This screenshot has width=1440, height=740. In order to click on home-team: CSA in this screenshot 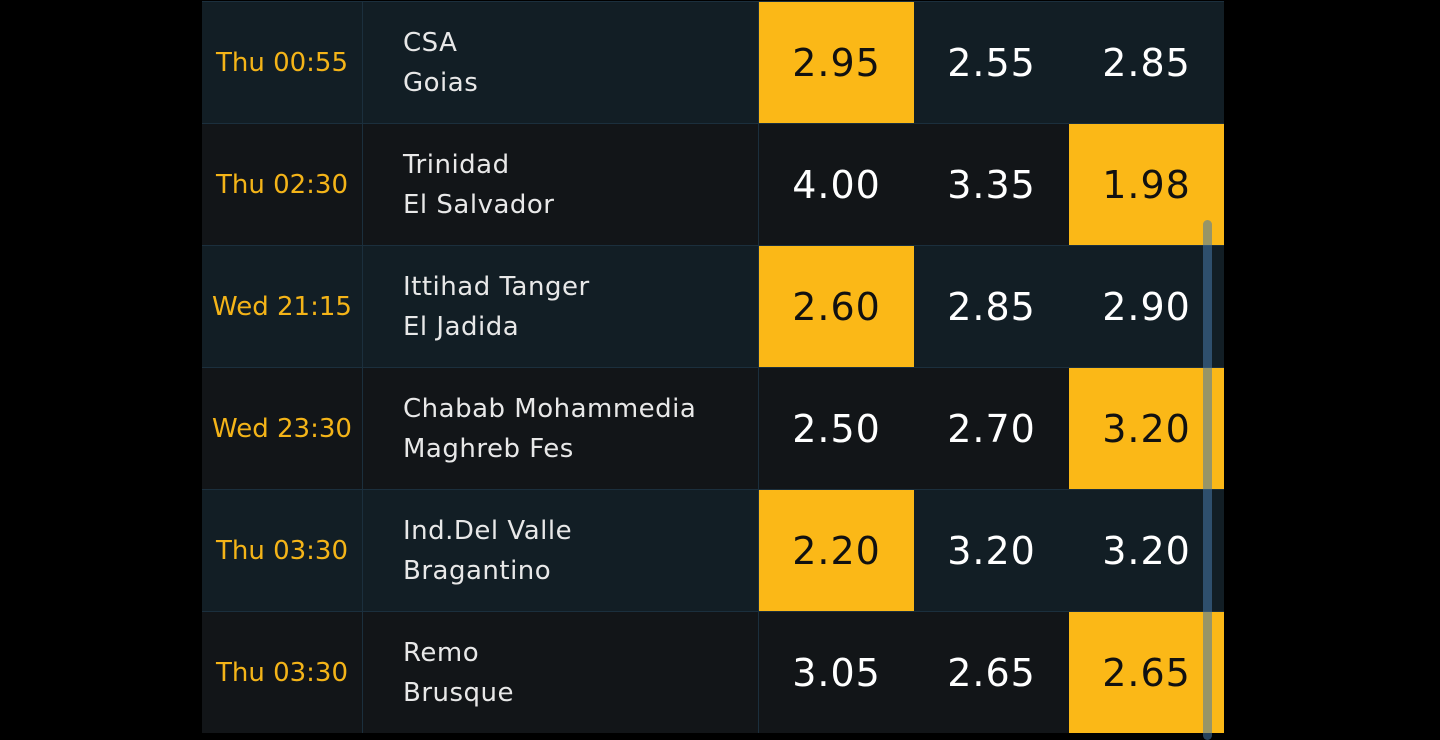, I will do `click(430, 42)`.